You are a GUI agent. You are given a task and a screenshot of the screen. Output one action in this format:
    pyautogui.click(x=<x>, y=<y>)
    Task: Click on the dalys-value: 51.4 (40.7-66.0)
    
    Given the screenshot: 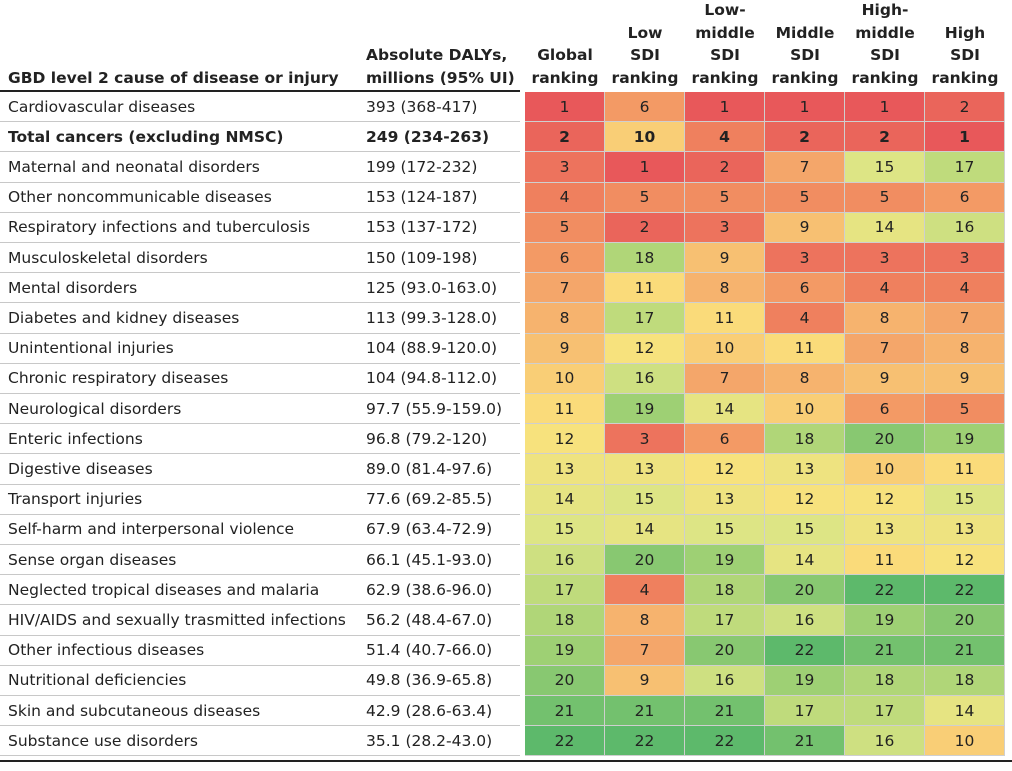 What is the action you would take?
    pyautogui.click(x=439, y=651)
    